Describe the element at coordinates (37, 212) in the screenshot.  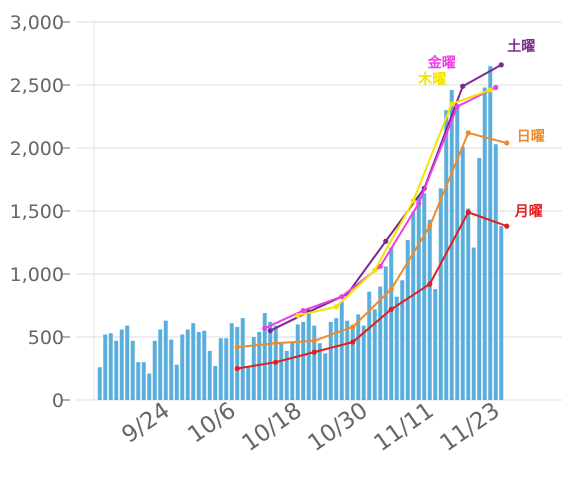
I see `y-tick-label: 1,500` at that location.